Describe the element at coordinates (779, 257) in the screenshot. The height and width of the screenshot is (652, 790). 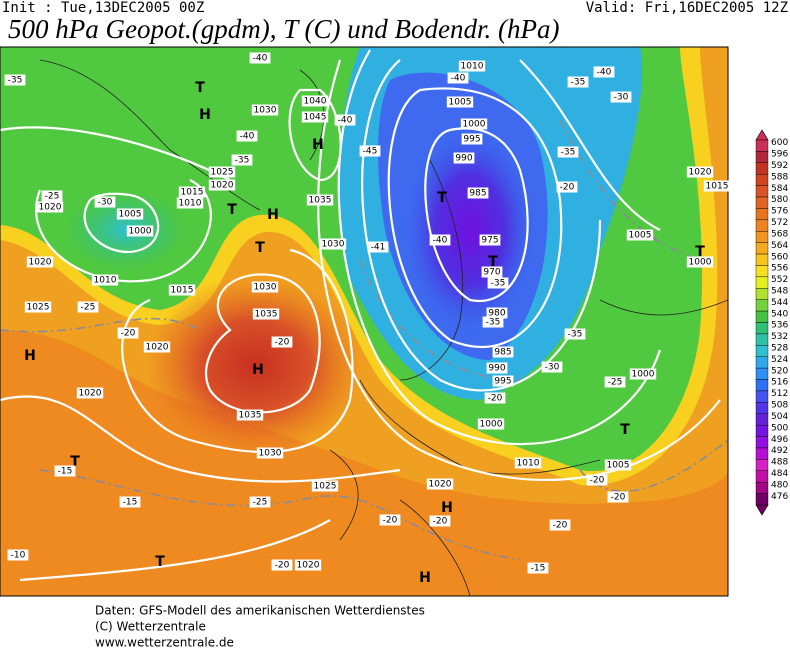
I see `colorbar-label: 560` at that location.